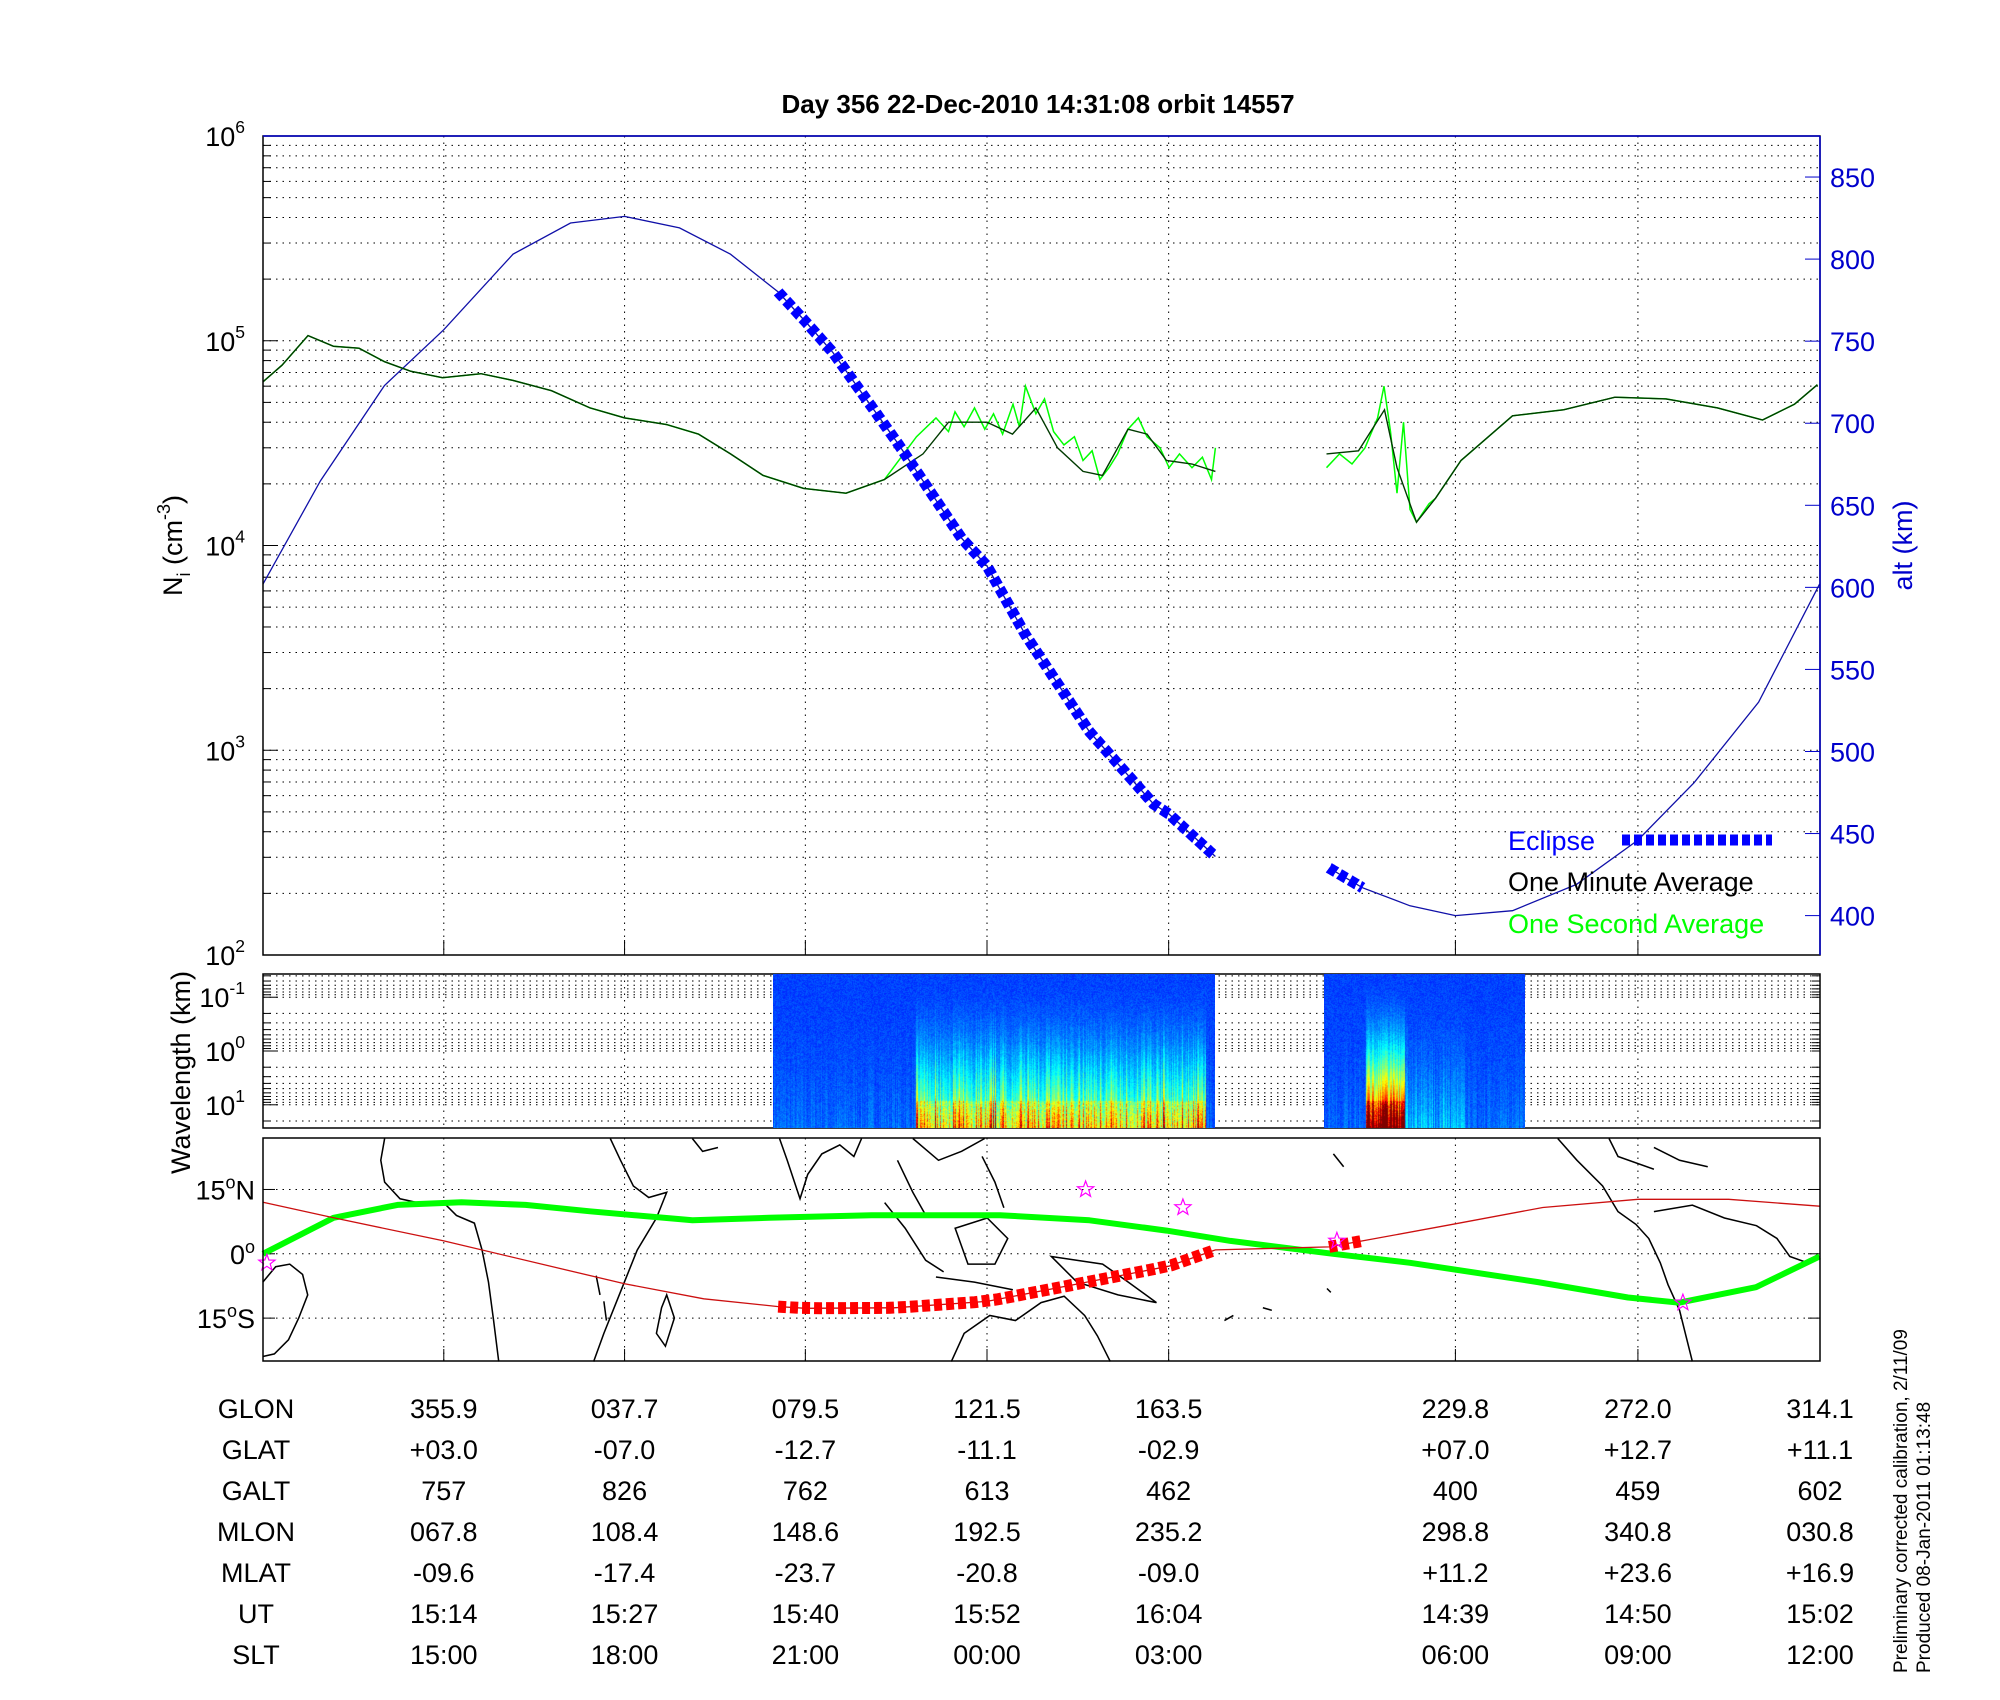  Describe the element at coordinates (256, 1573) in the screenshot. I see `row-label-mlat: MLAT` at that location.